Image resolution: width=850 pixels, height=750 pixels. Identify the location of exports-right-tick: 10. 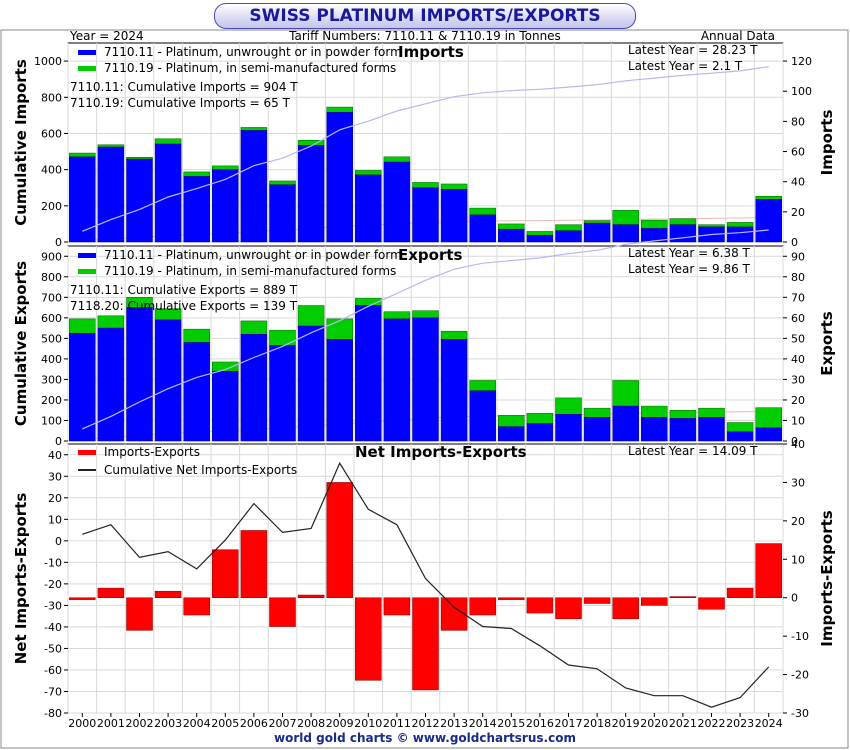
(798, 420).